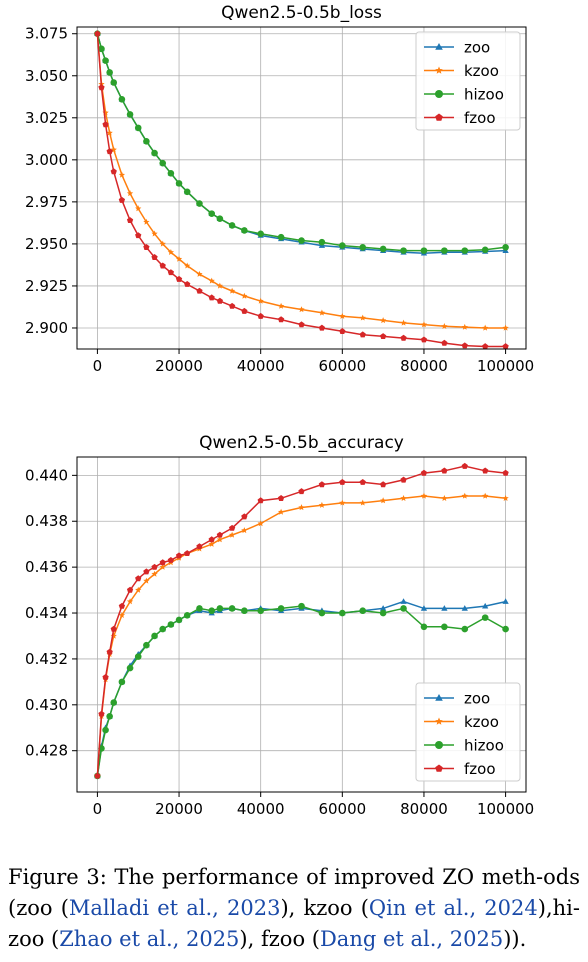  I want to click on legend-label-kzoo: kzoo, so click(481, 71).